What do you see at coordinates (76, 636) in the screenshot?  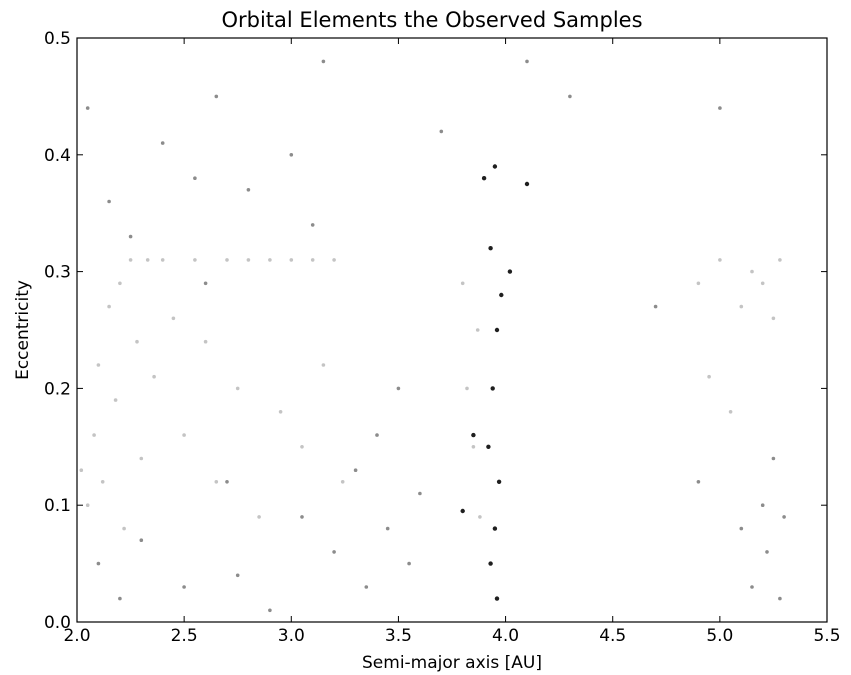 I see `x-tick-label: 2.0` at bounding box center [76, 636].